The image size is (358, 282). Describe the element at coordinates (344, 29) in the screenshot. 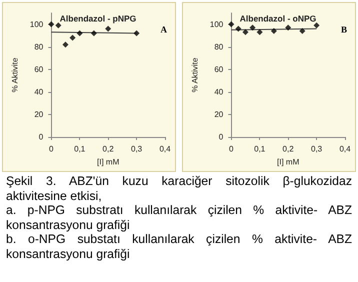

I see `annotation: B` at that location.